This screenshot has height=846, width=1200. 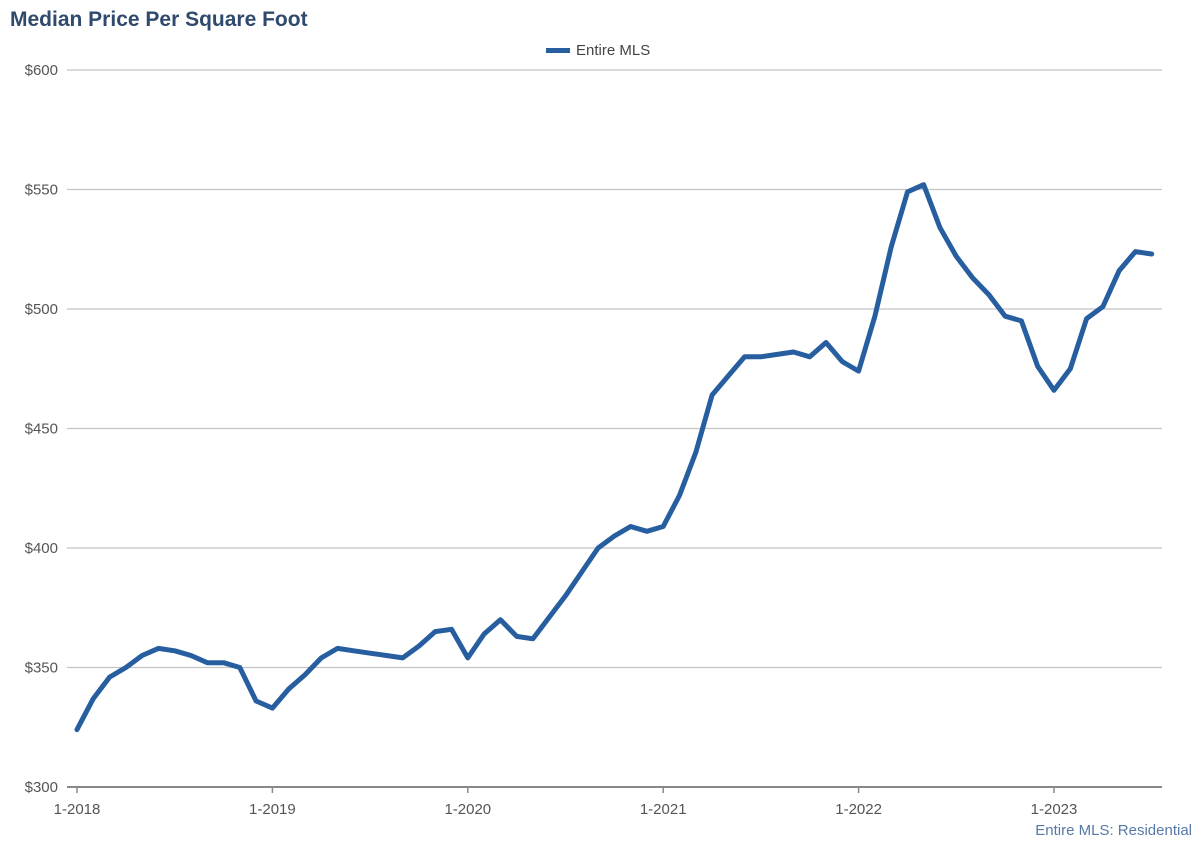 I want to click on legend-label-entire-mls: Entire MLS, so click(x=613, y=50).